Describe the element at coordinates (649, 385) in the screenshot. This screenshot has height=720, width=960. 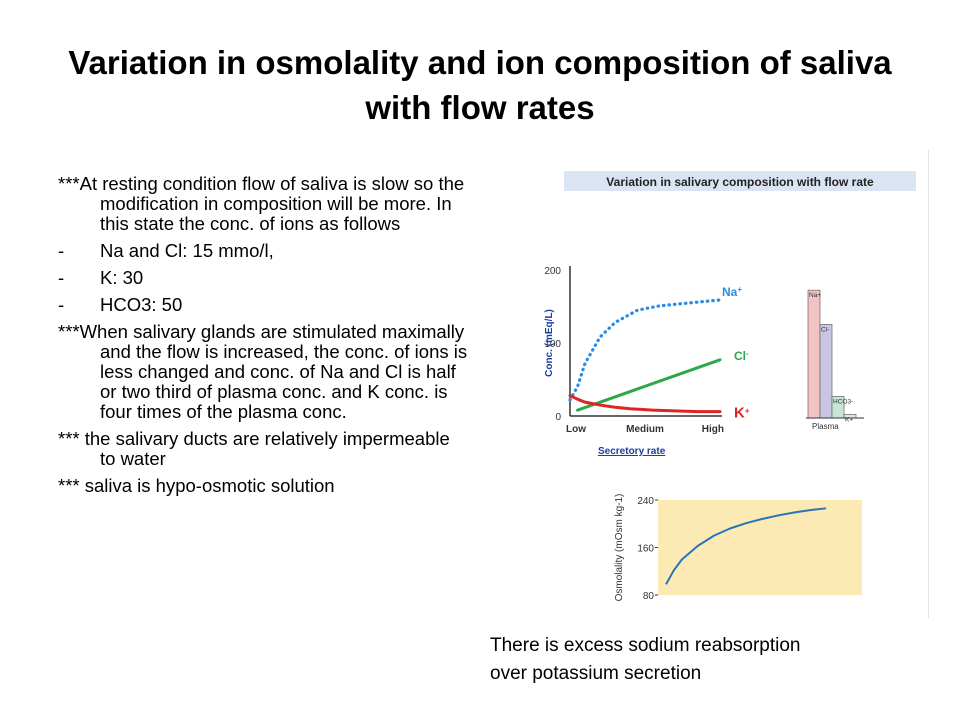
I see `series-line-cl` at that location.